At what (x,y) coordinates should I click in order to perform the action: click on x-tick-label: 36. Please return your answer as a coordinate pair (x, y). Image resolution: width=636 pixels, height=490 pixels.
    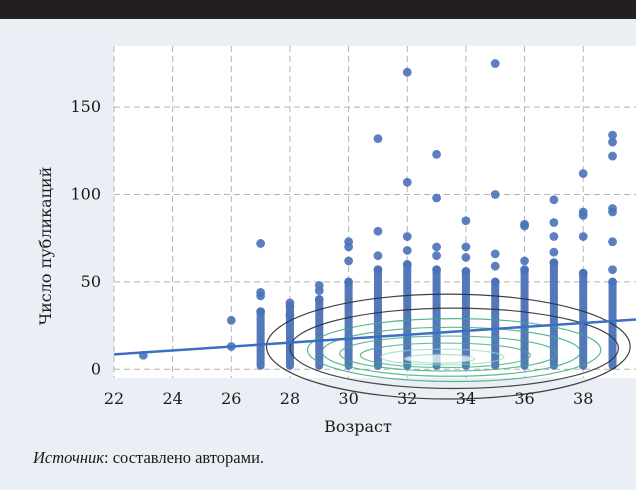
    Looking at the image, I should click on (524, 398).